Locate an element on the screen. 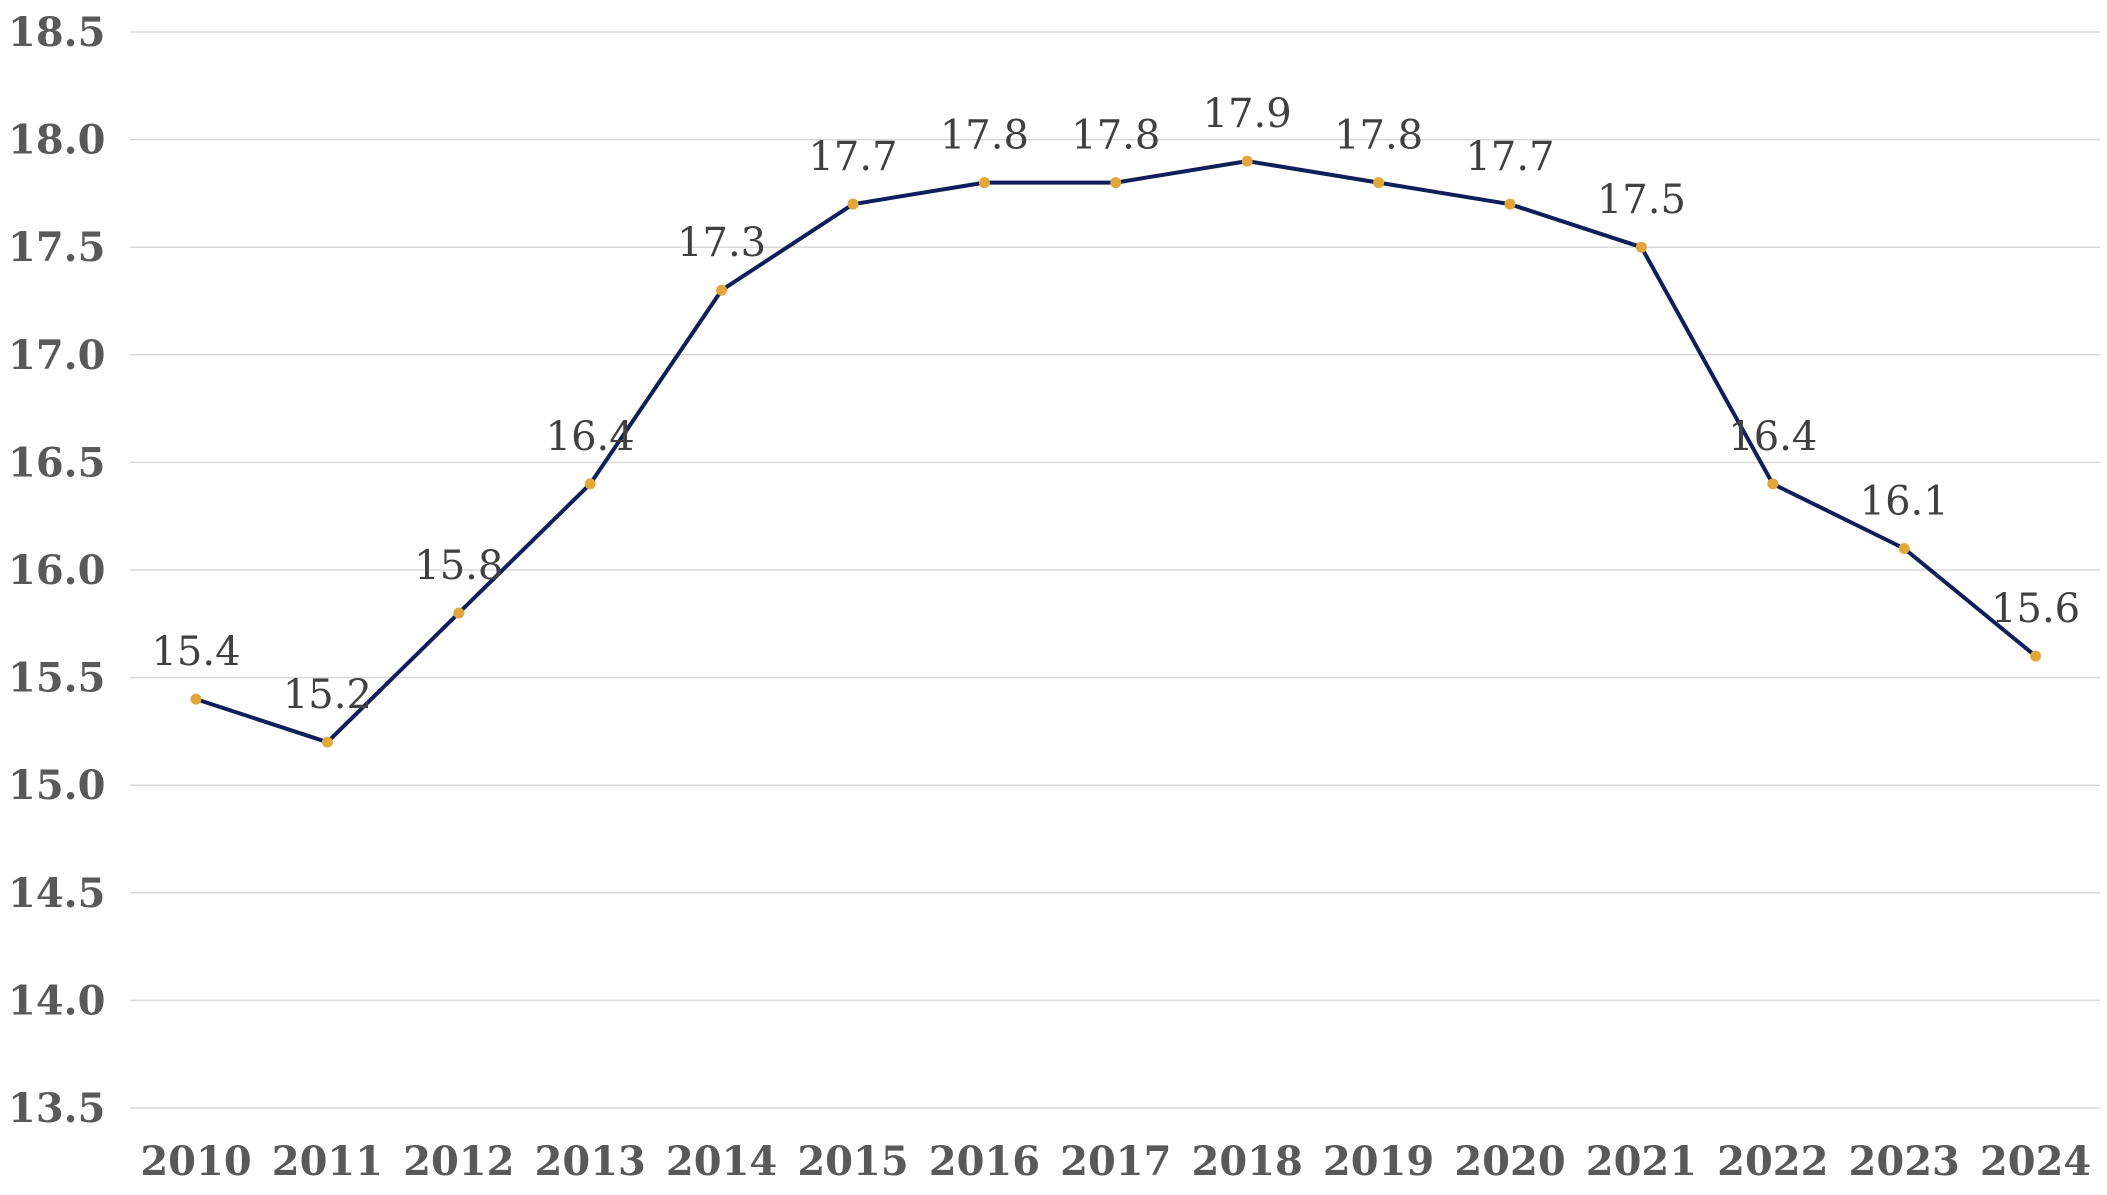 The height and width of the screenshot is (1195, 2107). data-label: 15.4 is located at coordinates (195, 652).